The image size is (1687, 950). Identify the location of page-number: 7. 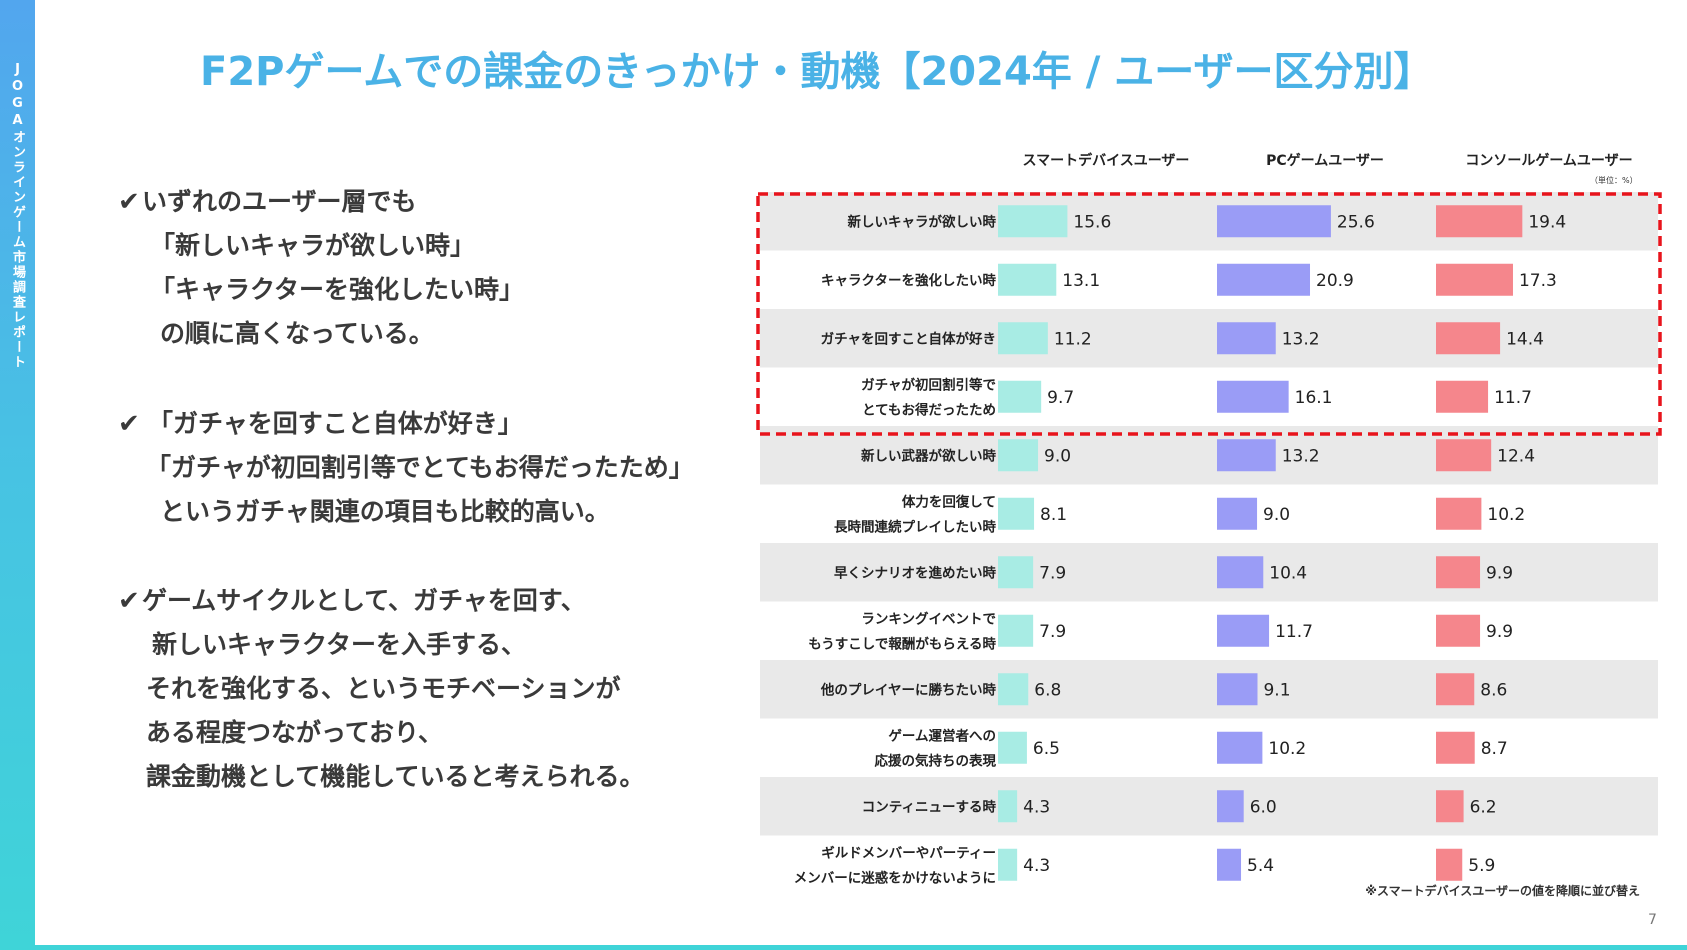
(1652, 920).